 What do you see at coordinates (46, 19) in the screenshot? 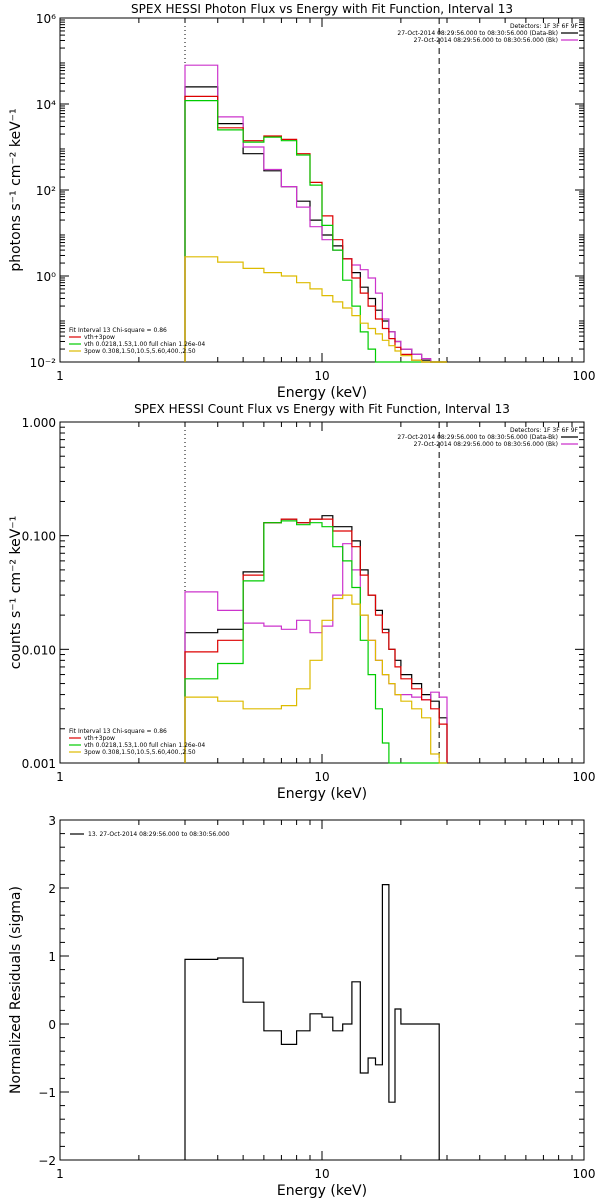
I see `y-tick-label: 10⁶` at bounding box center [46, 19].